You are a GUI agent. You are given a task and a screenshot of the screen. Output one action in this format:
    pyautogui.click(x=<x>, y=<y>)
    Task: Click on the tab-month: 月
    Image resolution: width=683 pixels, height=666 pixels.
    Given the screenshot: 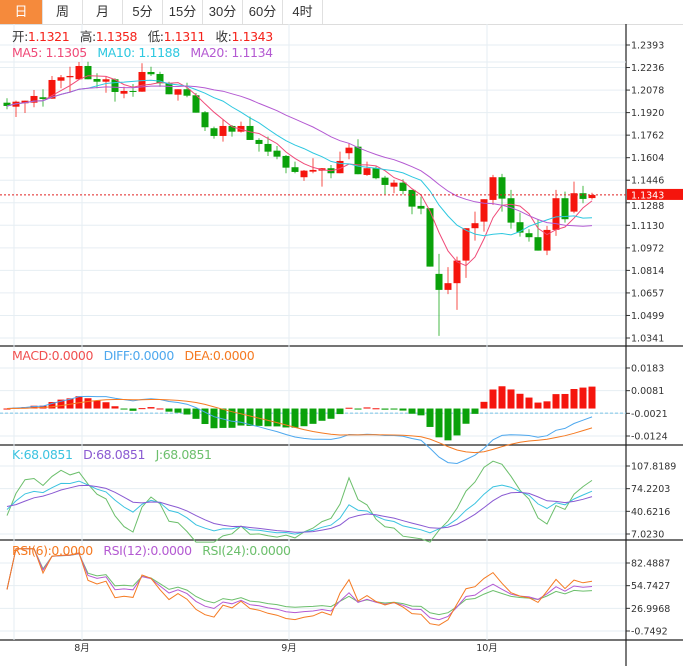 What is the action you would take?
    pyautogui.click(x=103, y=12)
    